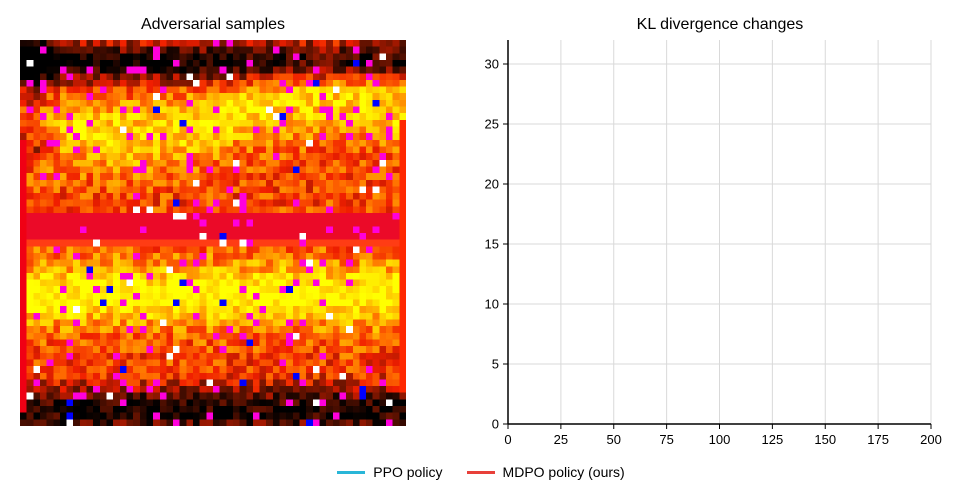  What do you see at coordinates (878, 439) in the screenshot?
I see `x-tick-label: 175` at bounding box center [878, 439].